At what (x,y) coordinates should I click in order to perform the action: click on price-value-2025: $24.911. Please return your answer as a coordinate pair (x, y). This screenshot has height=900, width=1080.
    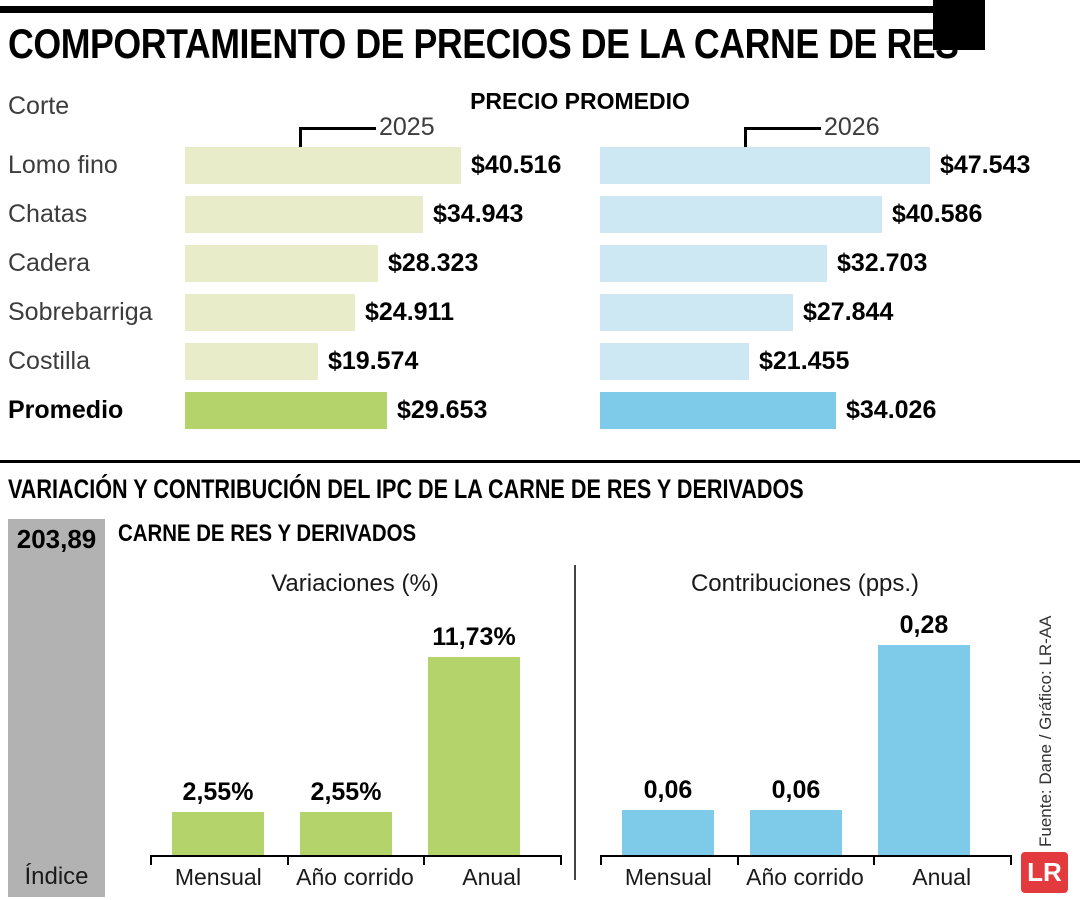
    Looking at the image, I should click on (409, 312).